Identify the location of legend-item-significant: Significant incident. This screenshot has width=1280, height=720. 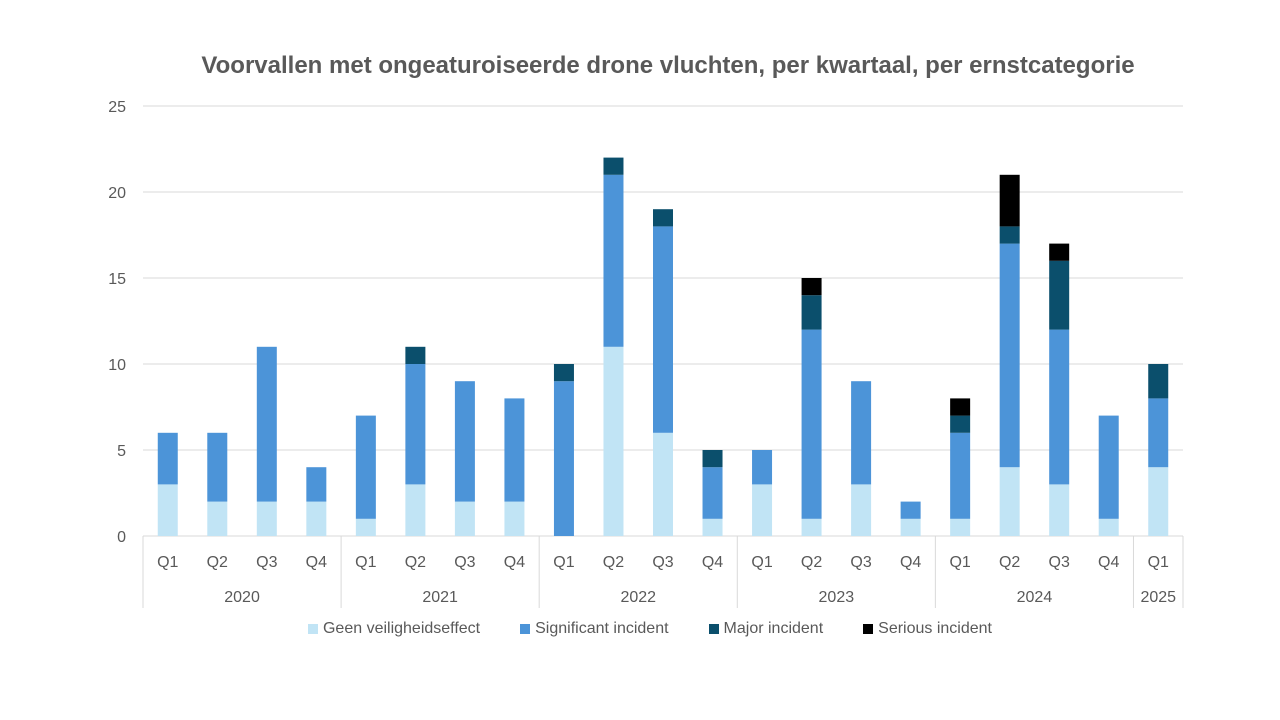
(594, 629).